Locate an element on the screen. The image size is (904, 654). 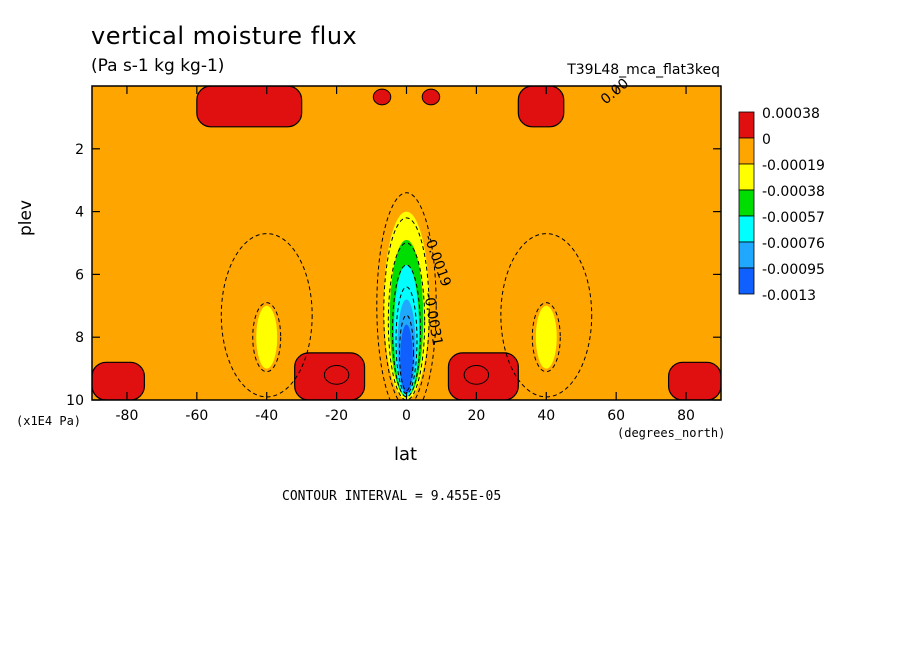
x-tick-label: -60 is located at coordinates (196, 416).